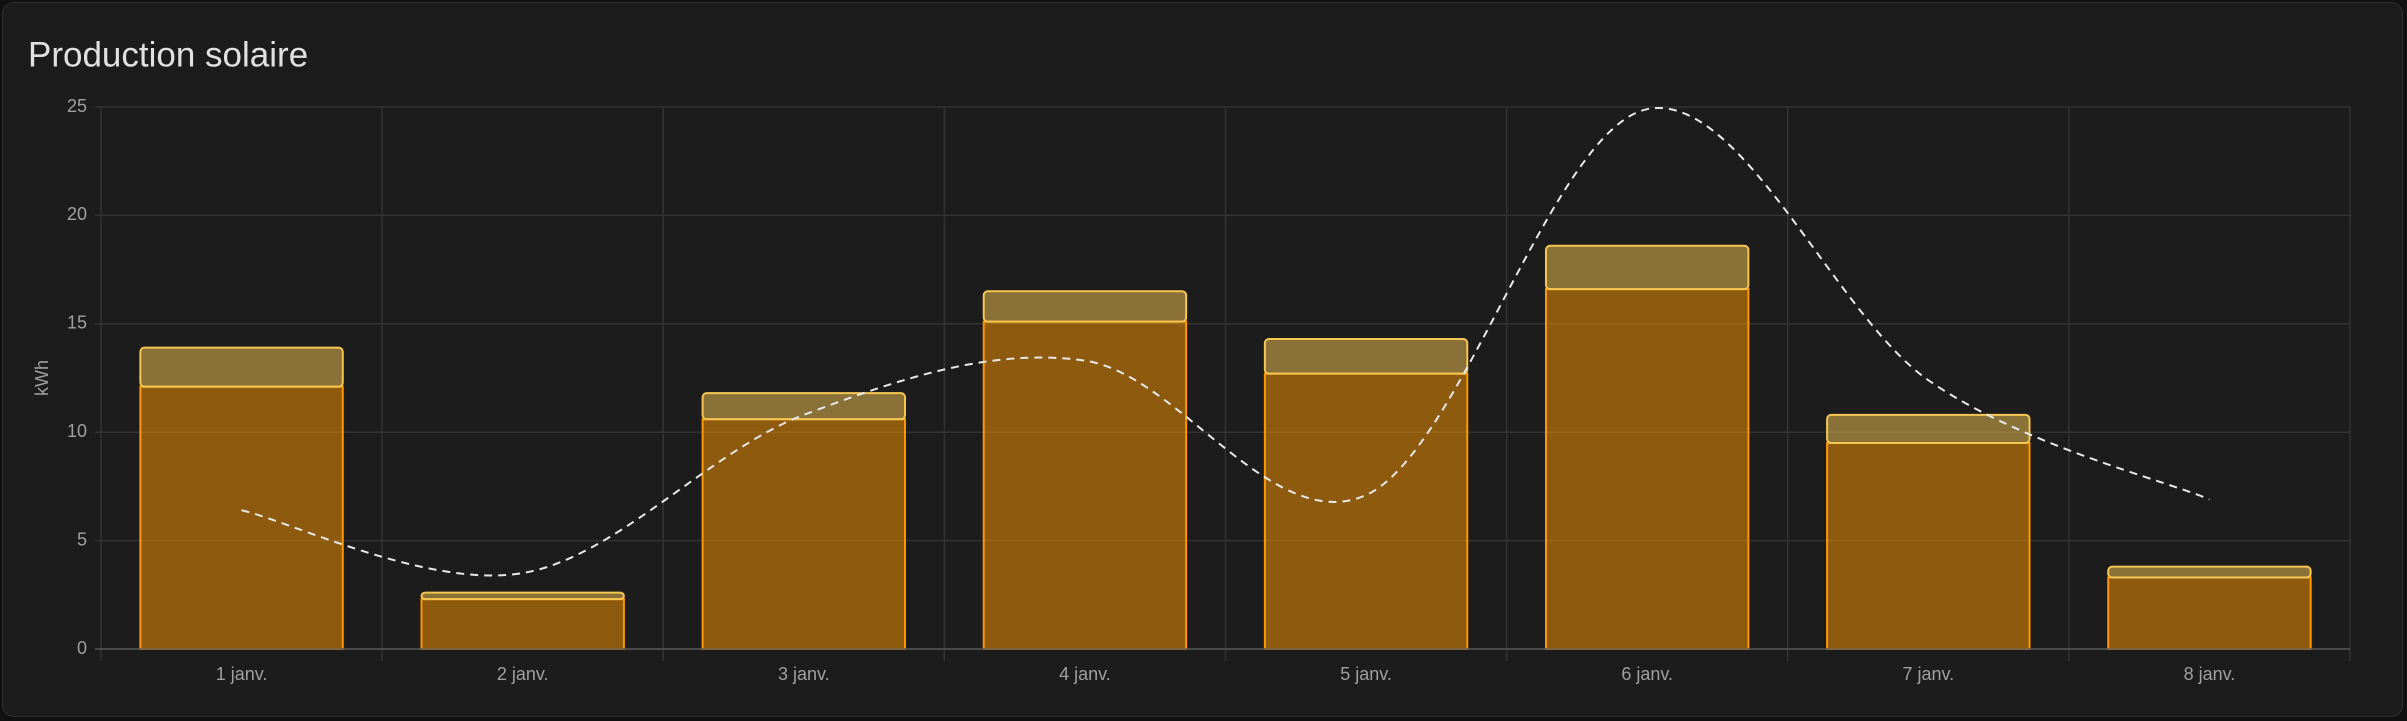  I want to click on x-tick-label: 3 janv., so click(804, 674).